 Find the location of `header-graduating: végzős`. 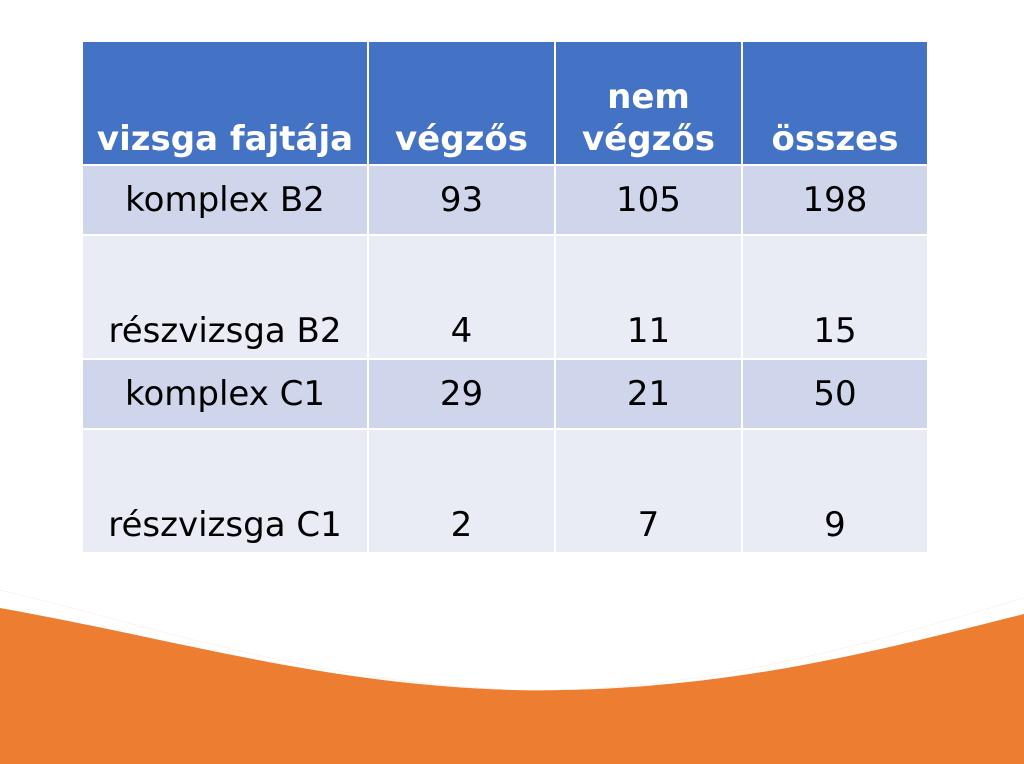

header-graduating: végzős is located at coordinates (462, 104).